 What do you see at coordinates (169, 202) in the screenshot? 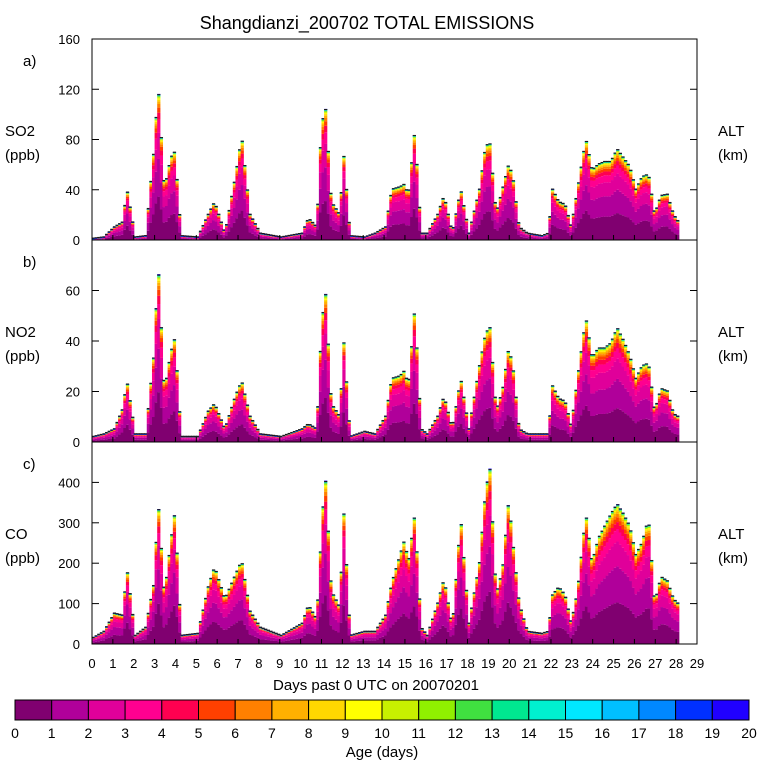
I see `bar-day-3.625` at bounding box center [169, 202].